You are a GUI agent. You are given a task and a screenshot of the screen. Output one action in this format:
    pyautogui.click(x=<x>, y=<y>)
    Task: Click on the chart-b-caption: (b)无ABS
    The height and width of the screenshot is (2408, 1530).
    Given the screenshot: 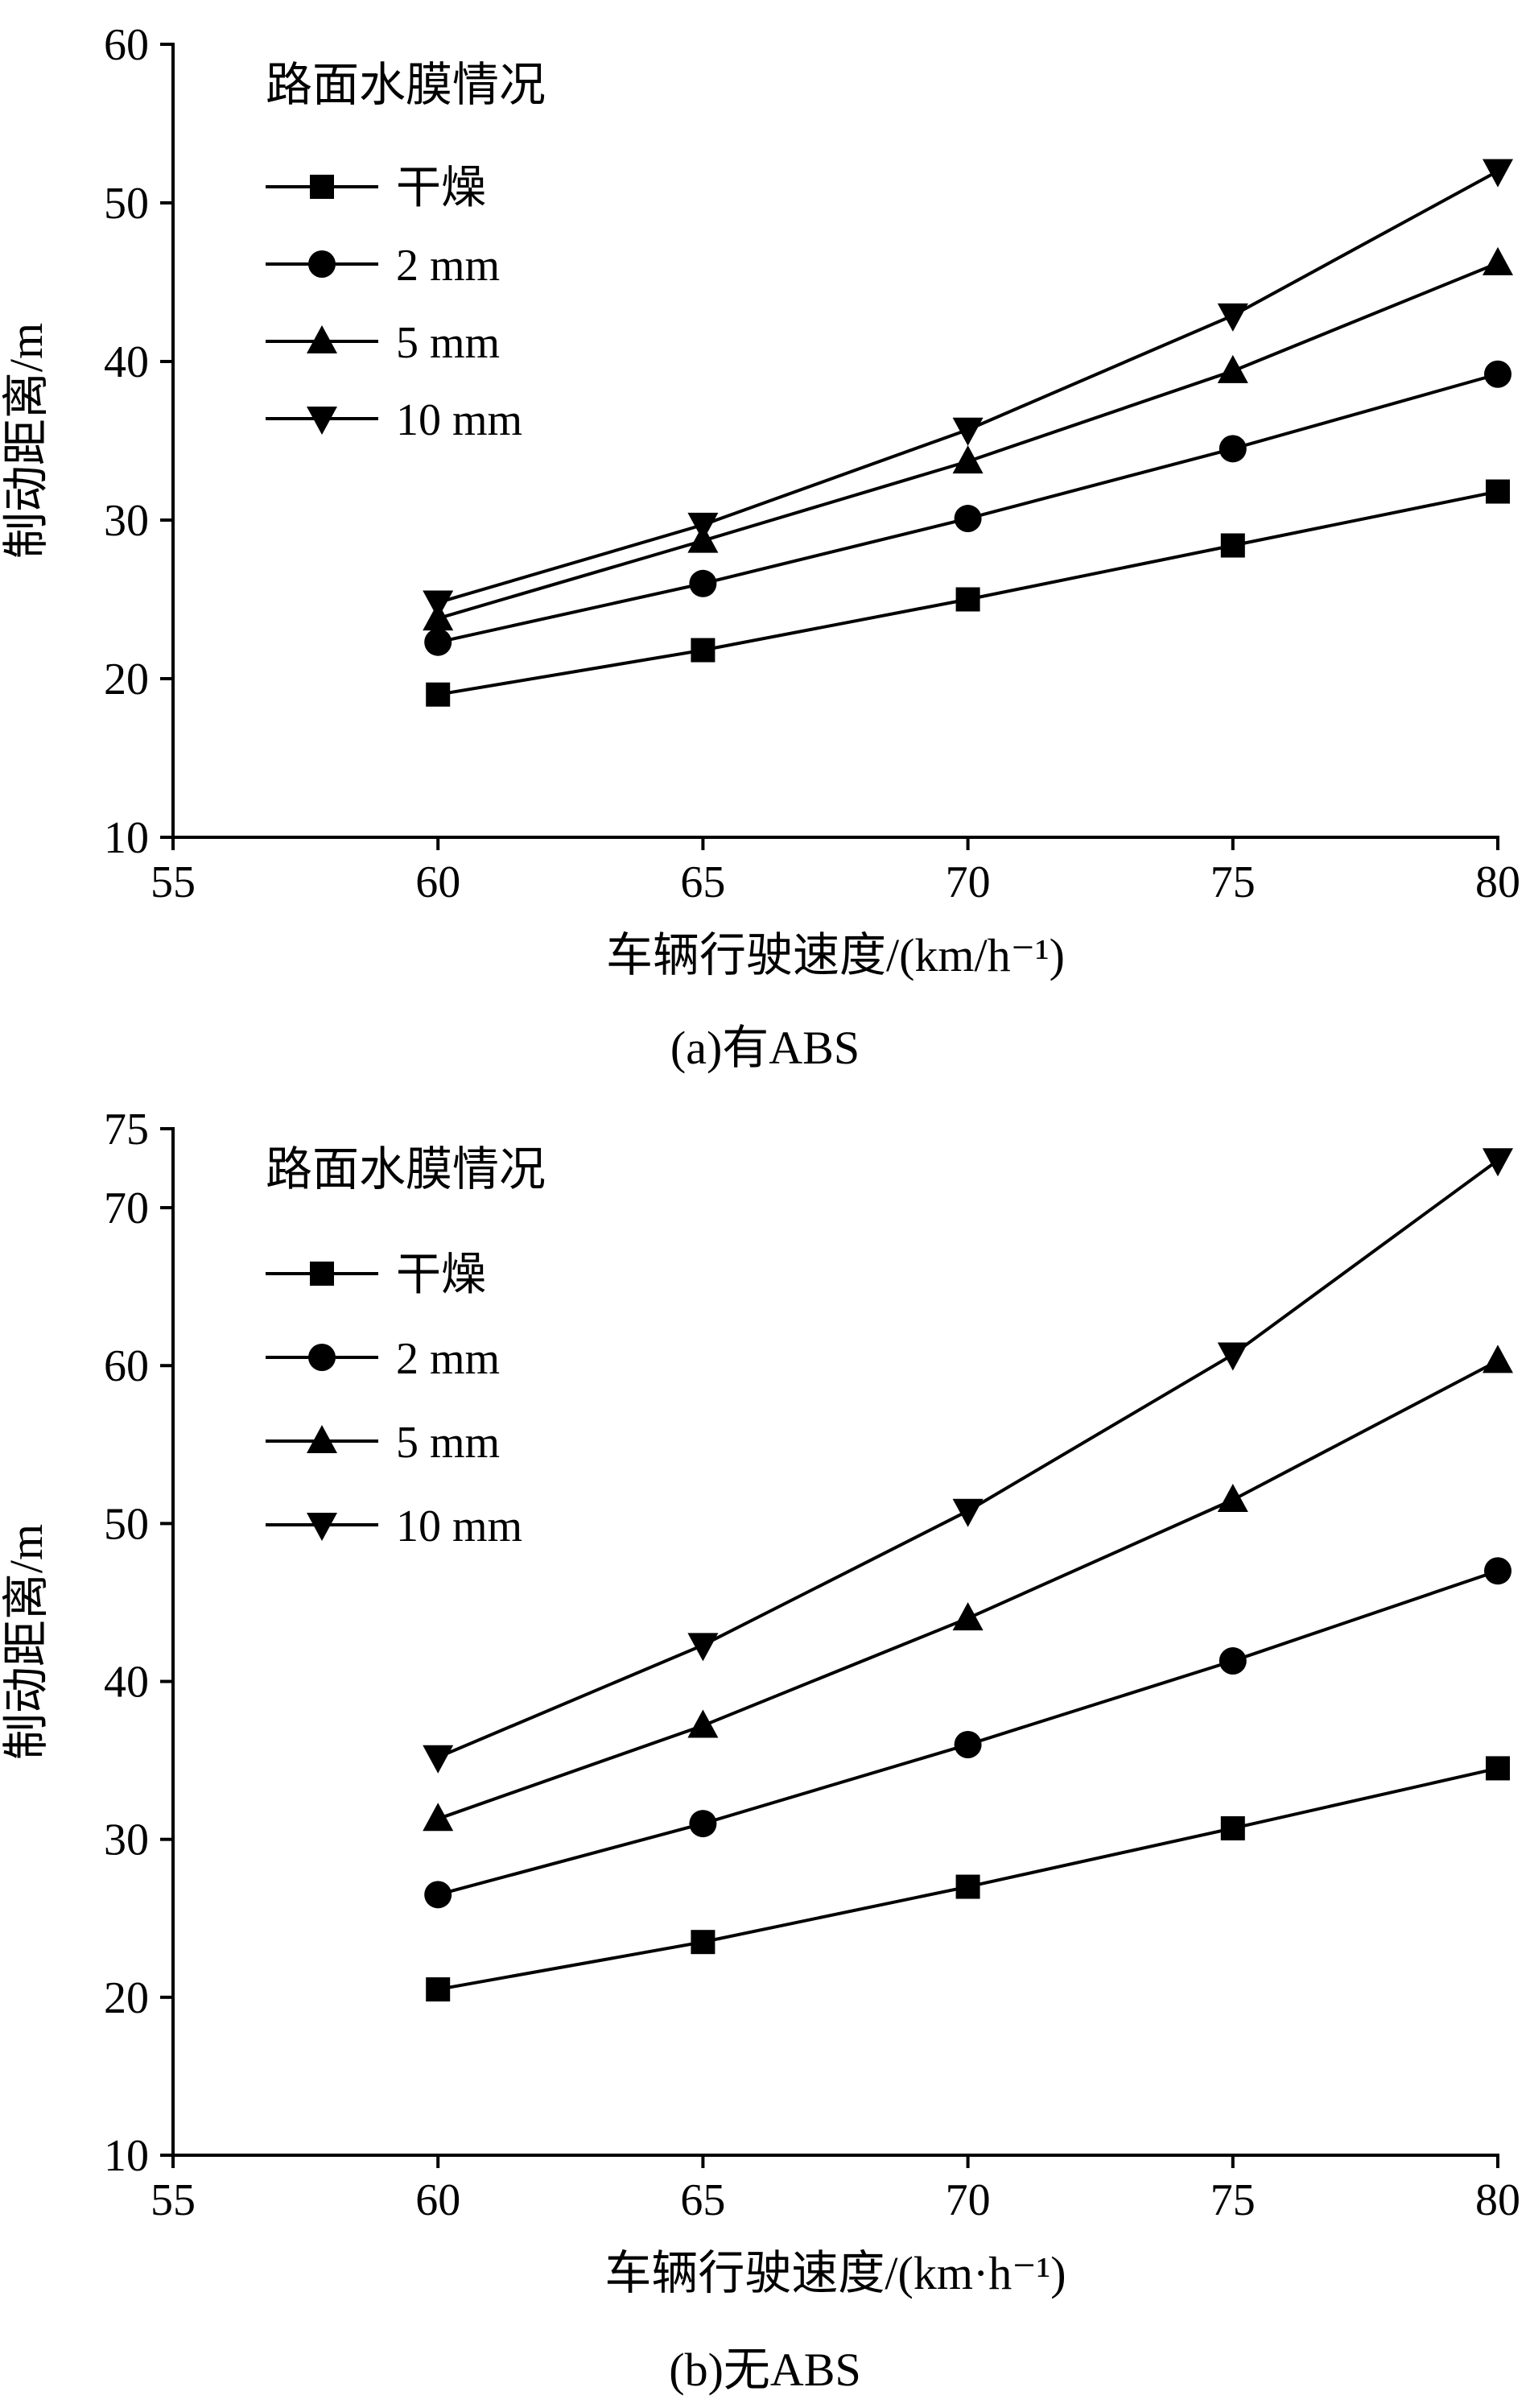 What is the action you would take?
    pyautogui.click(x=765, y=2370)
    